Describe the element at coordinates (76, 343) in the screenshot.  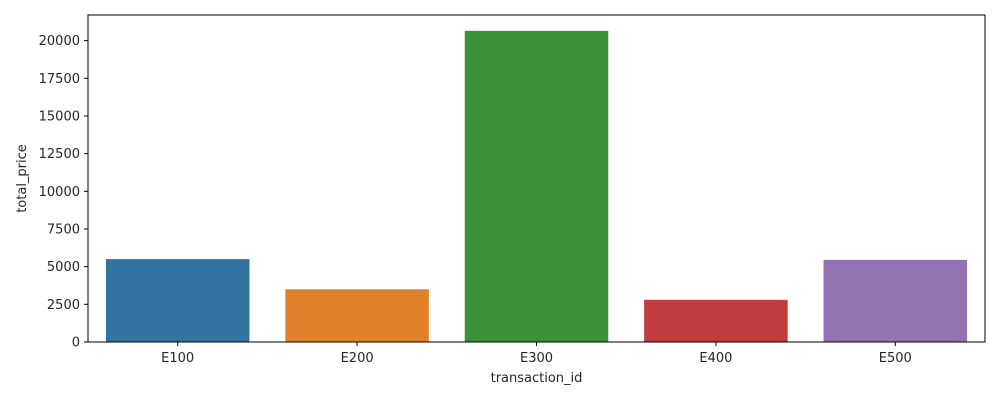
I see `y-tick-label: 0` at that location.